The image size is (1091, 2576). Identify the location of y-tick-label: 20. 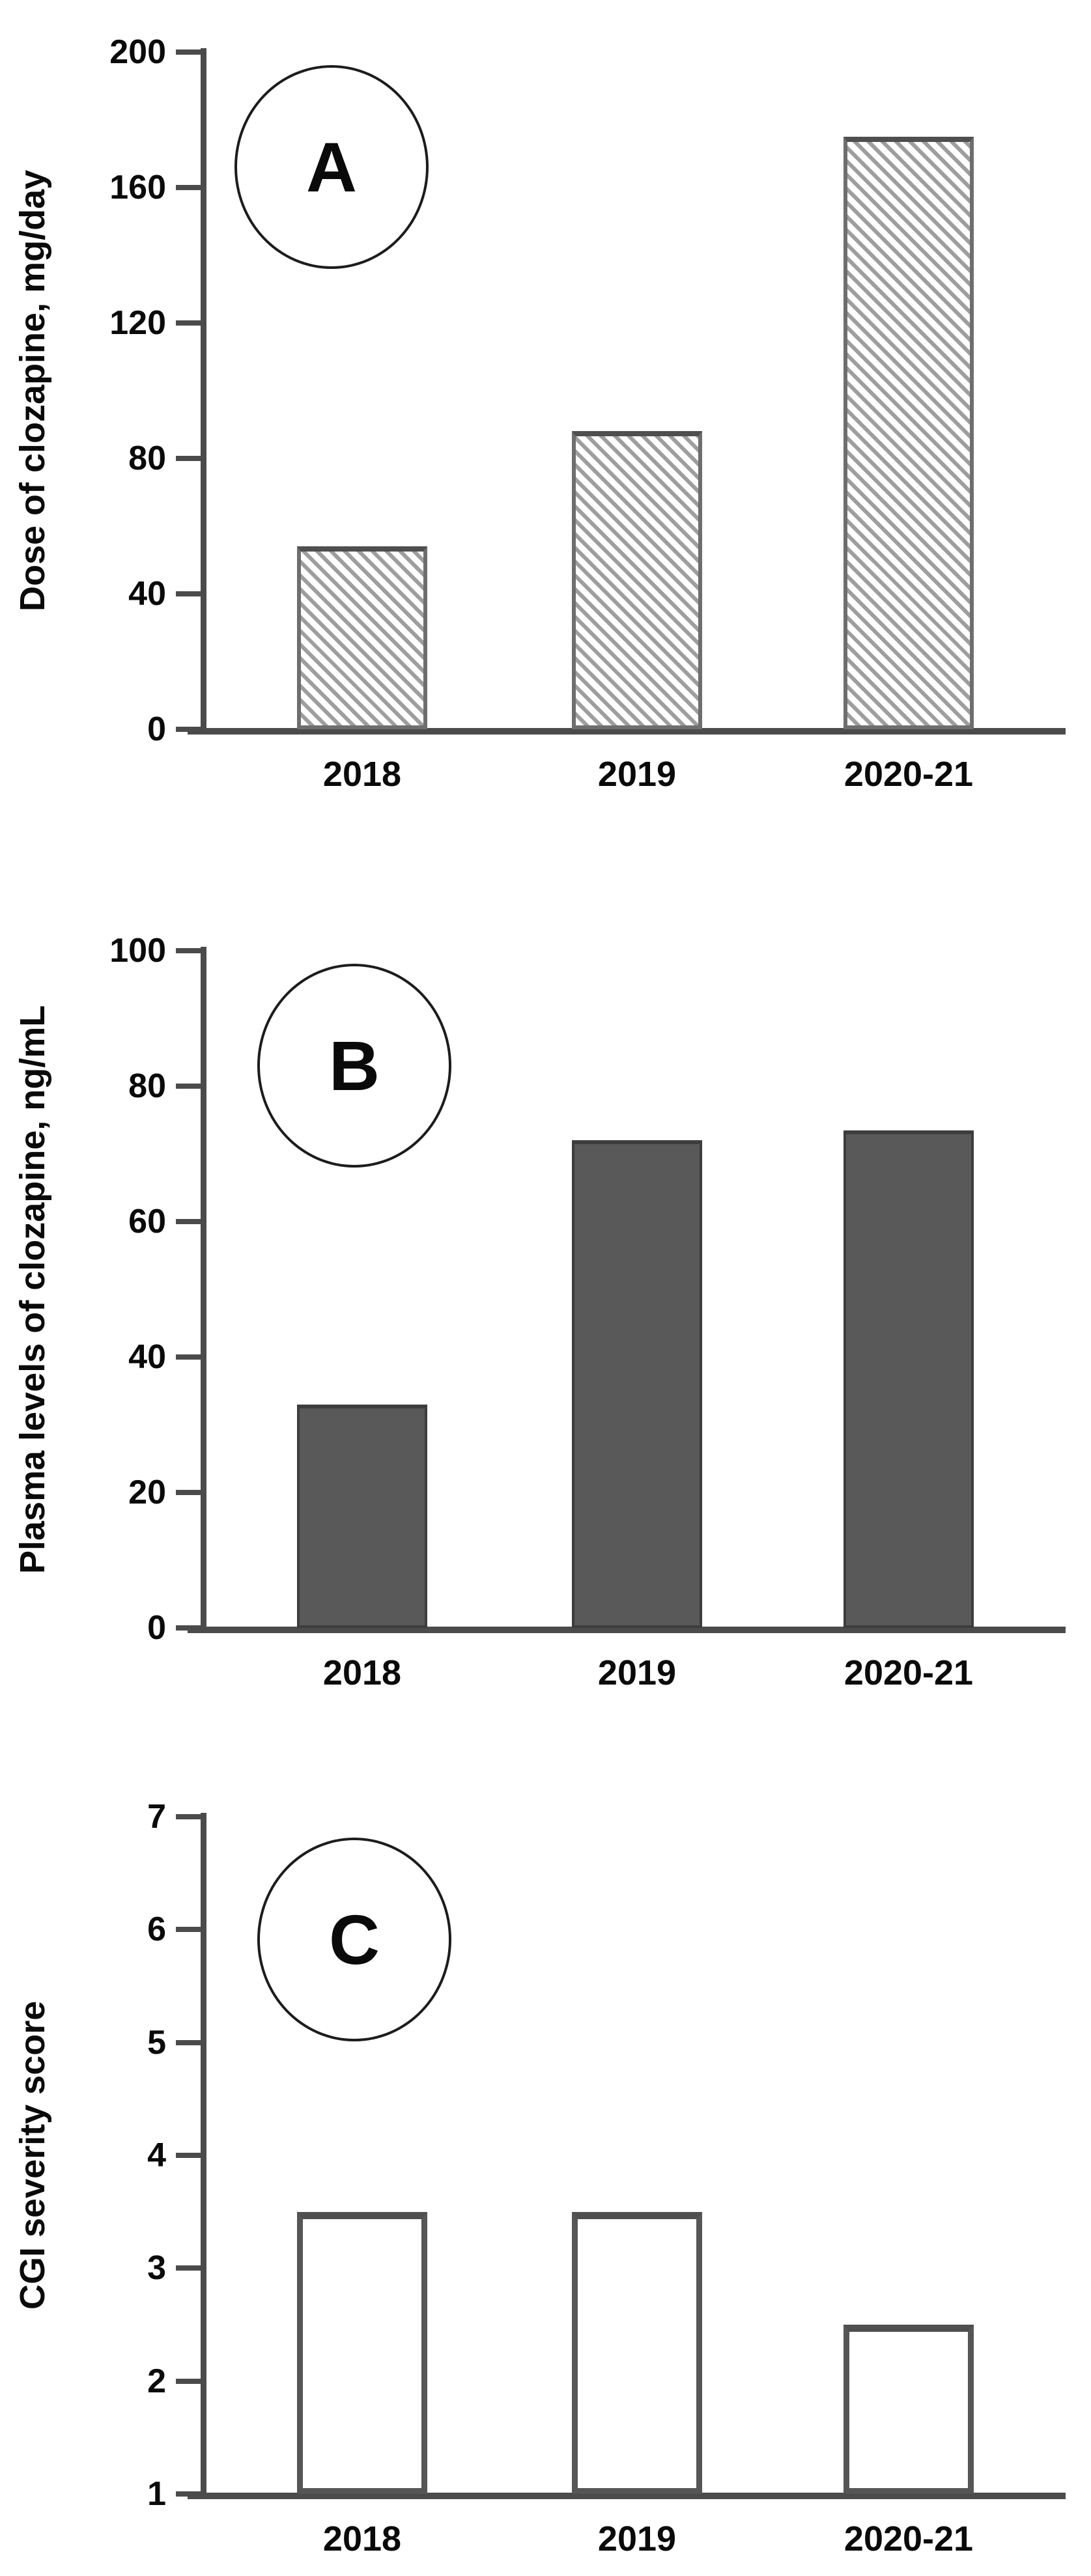
(147, 1493).